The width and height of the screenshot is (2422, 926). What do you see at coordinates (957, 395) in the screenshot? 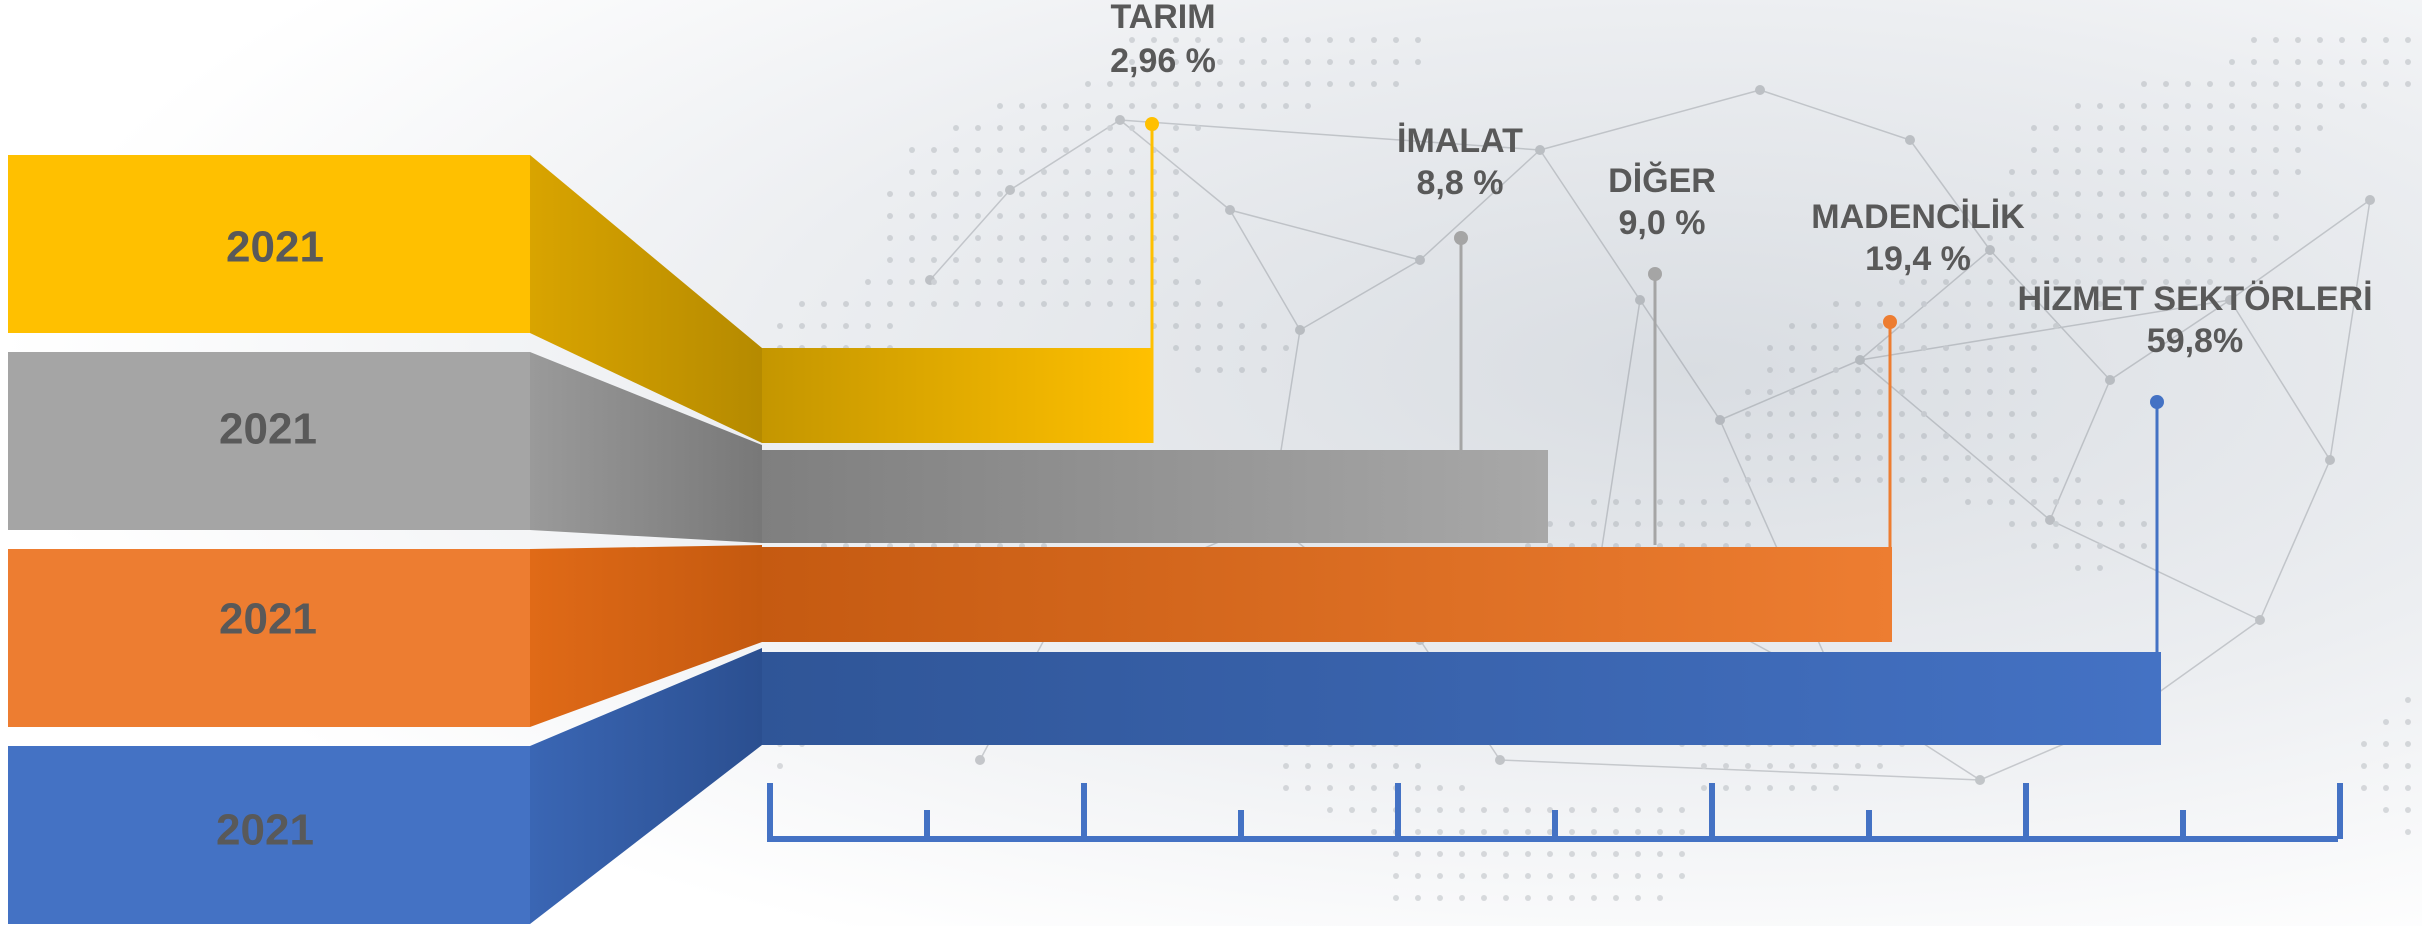
I see `bar-tarim` at bounding box center [957, 395].